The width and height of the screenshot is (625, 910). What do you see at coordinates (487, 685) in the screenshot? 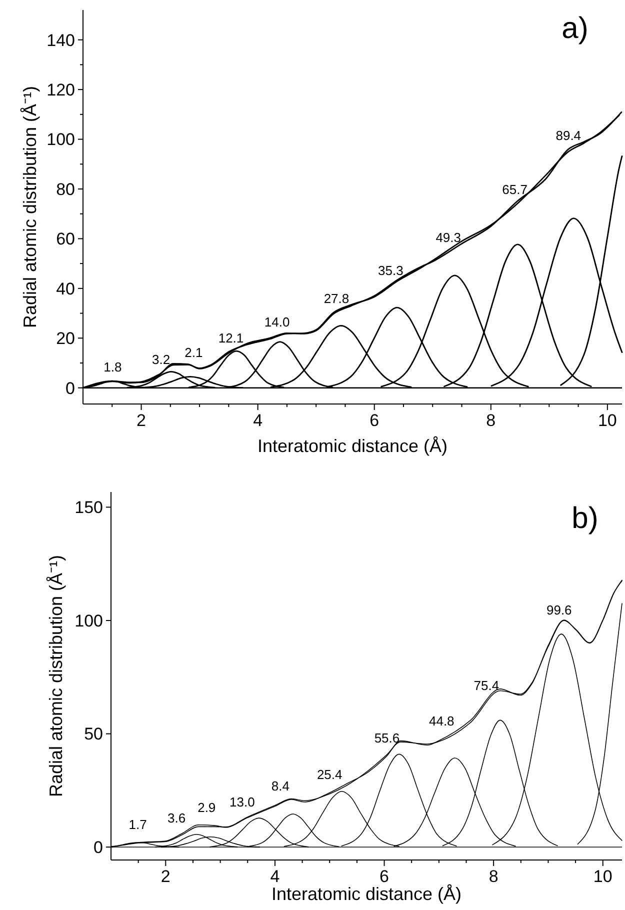
I see `annotation: 75.4` at bounding box center [487, 685].